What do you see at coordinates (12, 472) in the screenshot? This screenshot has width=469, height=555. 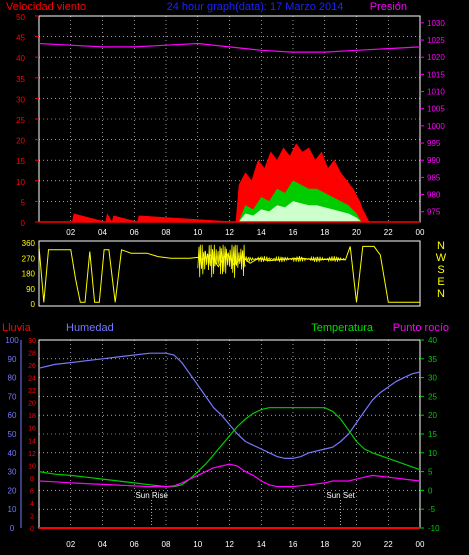 I see `y-humidity-tick-label: 30` at bounding box center [12, 472].